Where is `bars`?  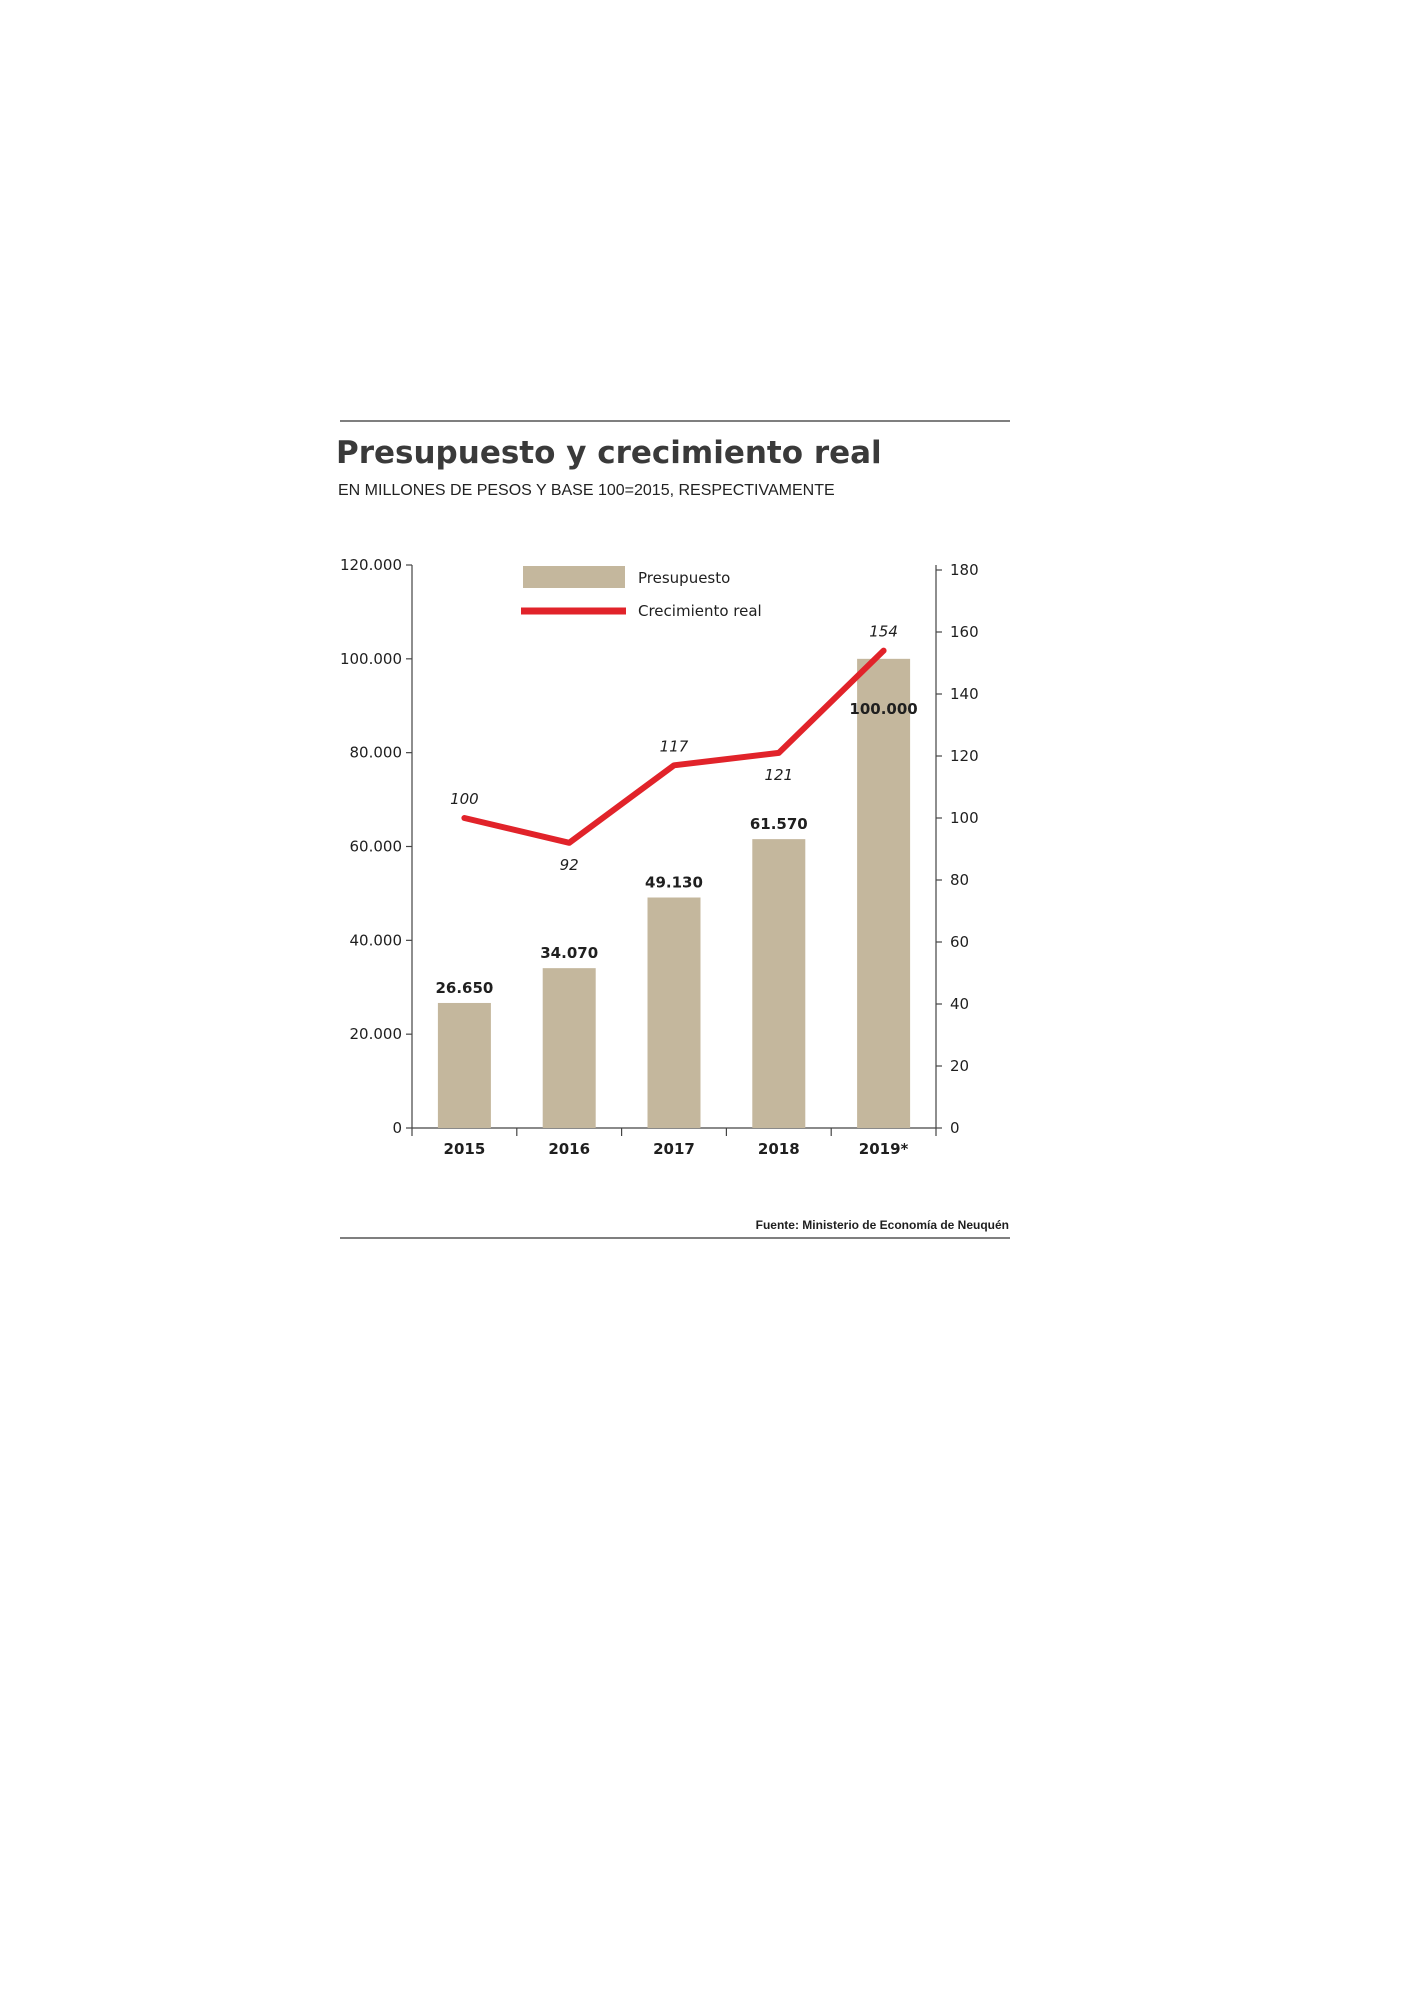 bars is located at coordinates (674, 893).